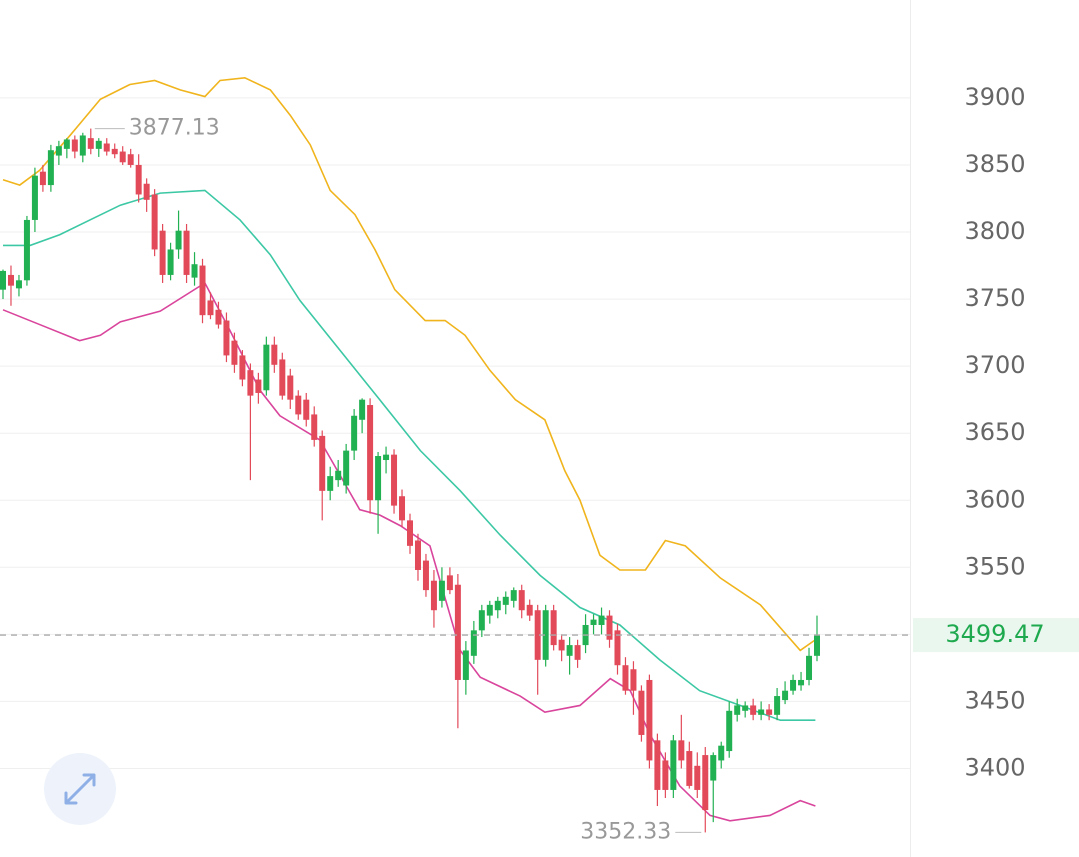  I want to click on y-tick-label: 3650, so click(994, 432).